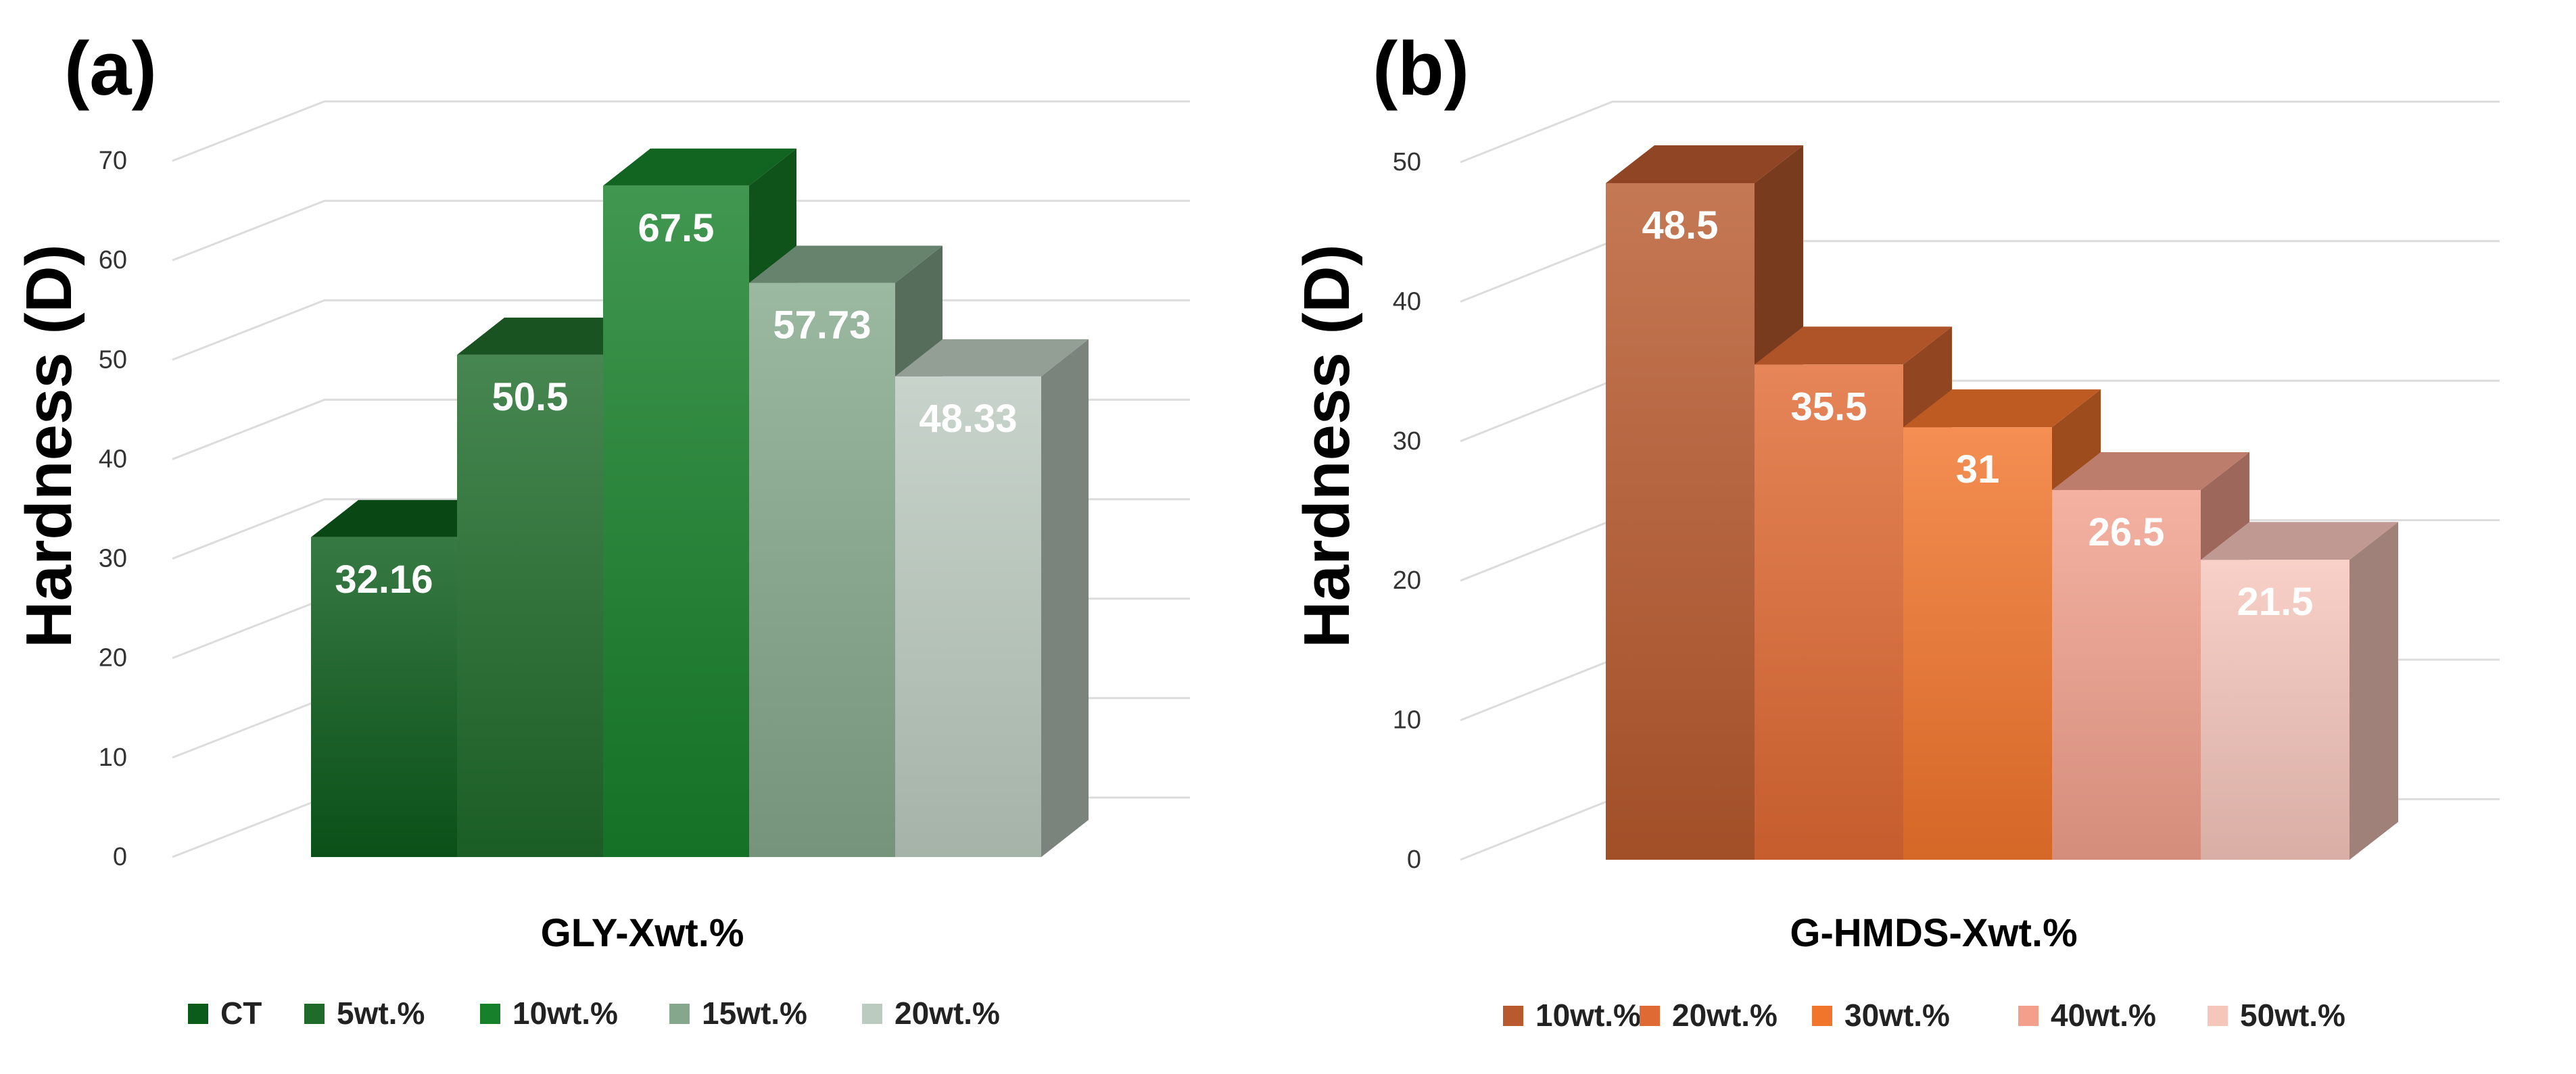 This screenshot has width=2576, height=1074. I want to click on legend-item: 15wt.%, so click(738, 1013).